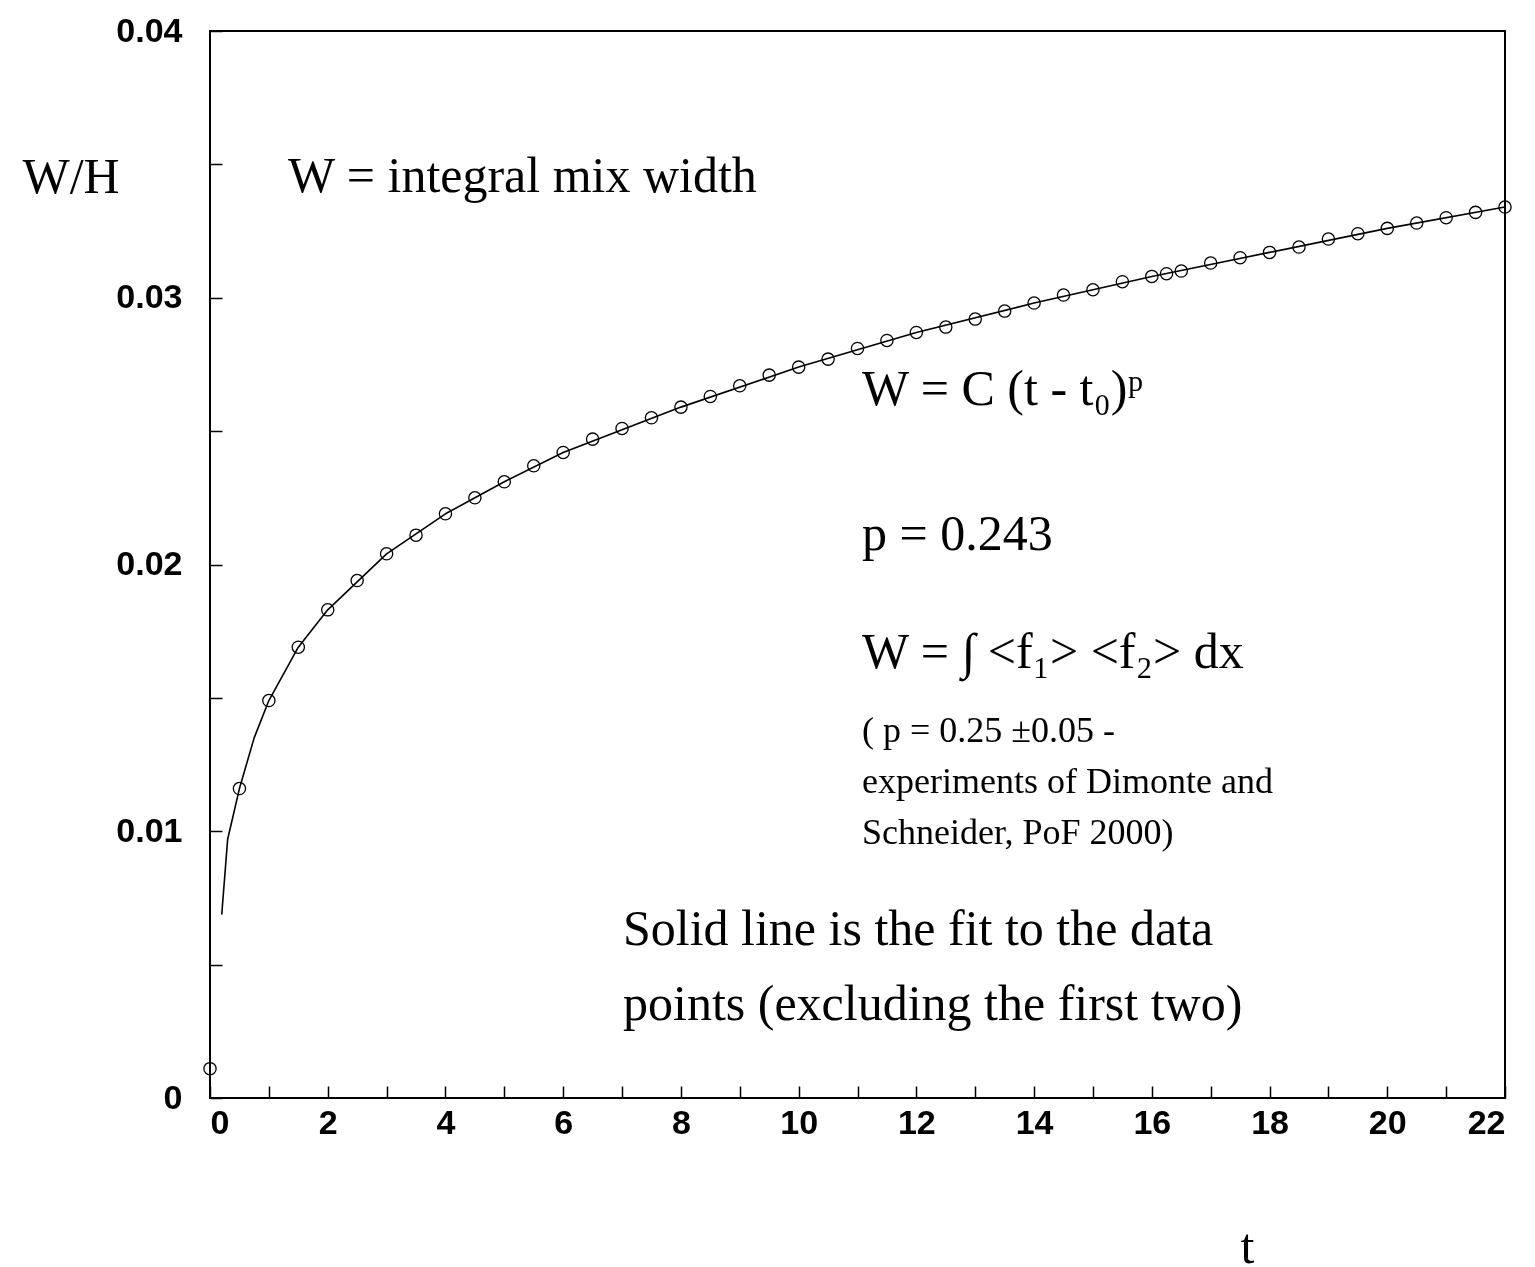 The height and width of the screenshot is (1267, 1535). What do you see at coordinates (799, 1121) in the screenshot?
I see `x-tick-label: 10` at bounding box center [799, 1121].